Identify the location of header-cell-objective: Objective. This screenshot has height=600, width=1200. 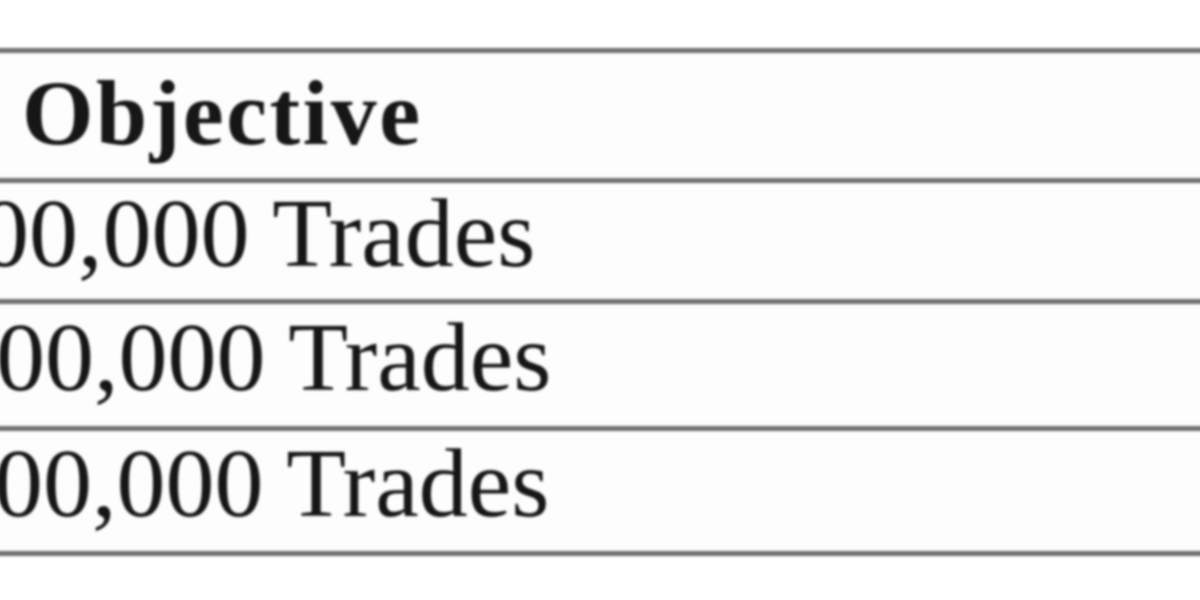
(222, 112).